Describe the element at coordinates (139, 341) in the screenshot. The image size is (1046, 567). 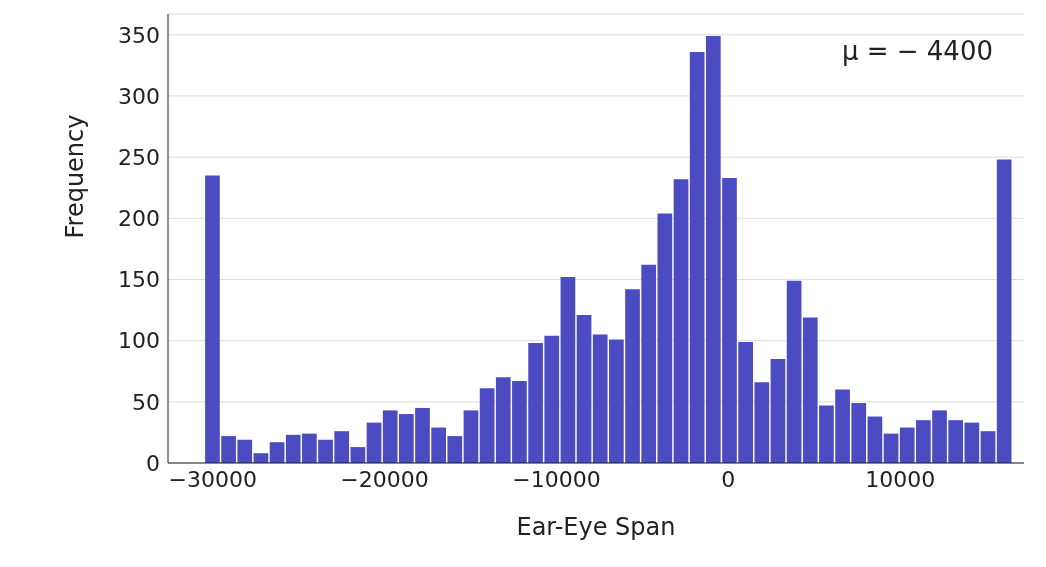
I see `y-tick-label: 100` at that location.